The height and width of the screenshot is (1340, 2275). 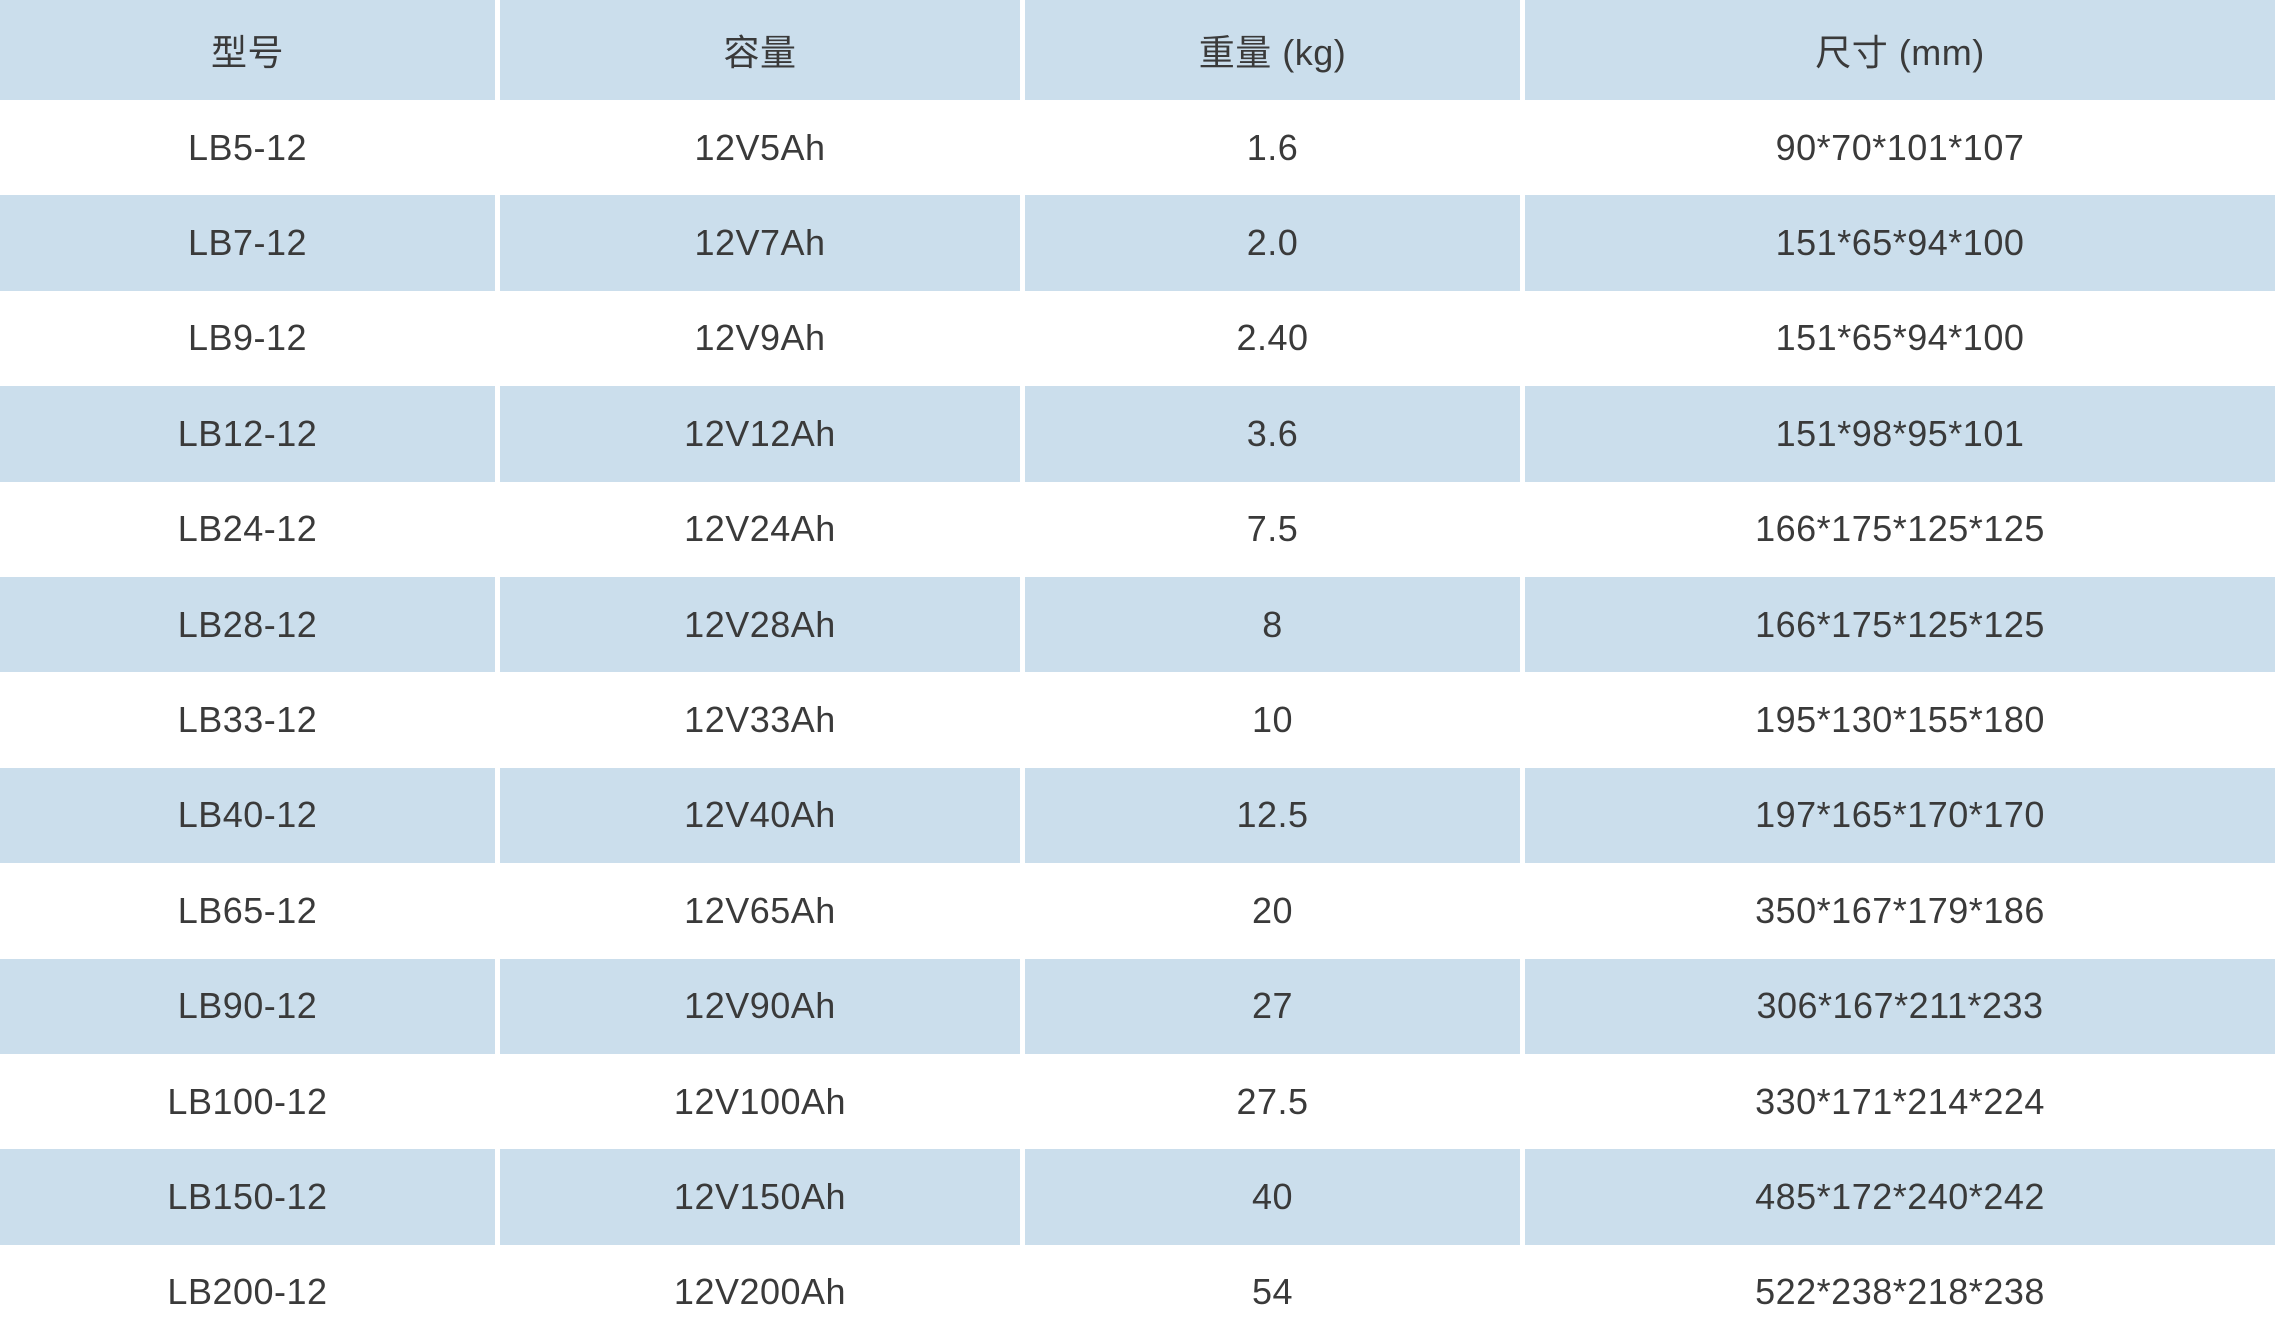 What do you see at coordinates (1272, 624) in the screenshot?
I see `cell-weight: 8` at bounding box center [1272, 624].